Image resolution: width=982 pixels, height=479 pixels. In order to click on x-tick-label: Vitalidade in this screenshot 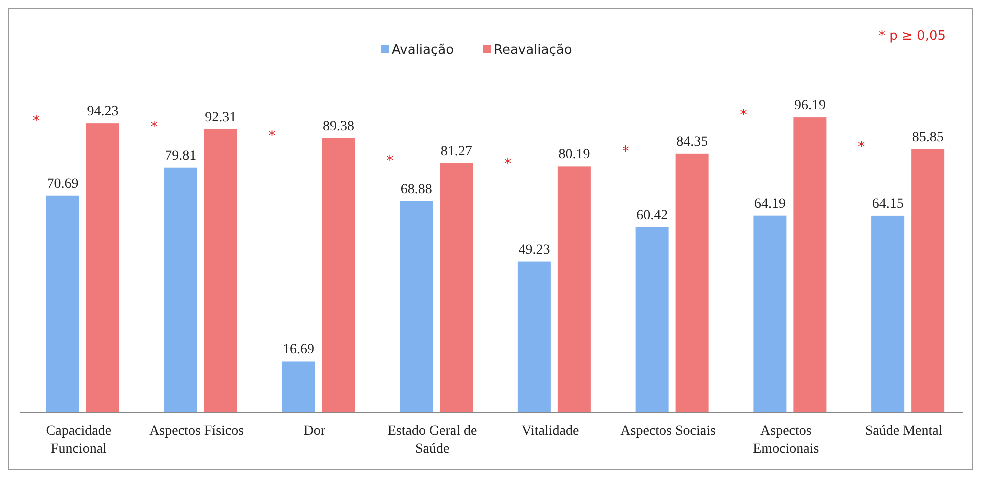, I will do `click(551, 431)`.